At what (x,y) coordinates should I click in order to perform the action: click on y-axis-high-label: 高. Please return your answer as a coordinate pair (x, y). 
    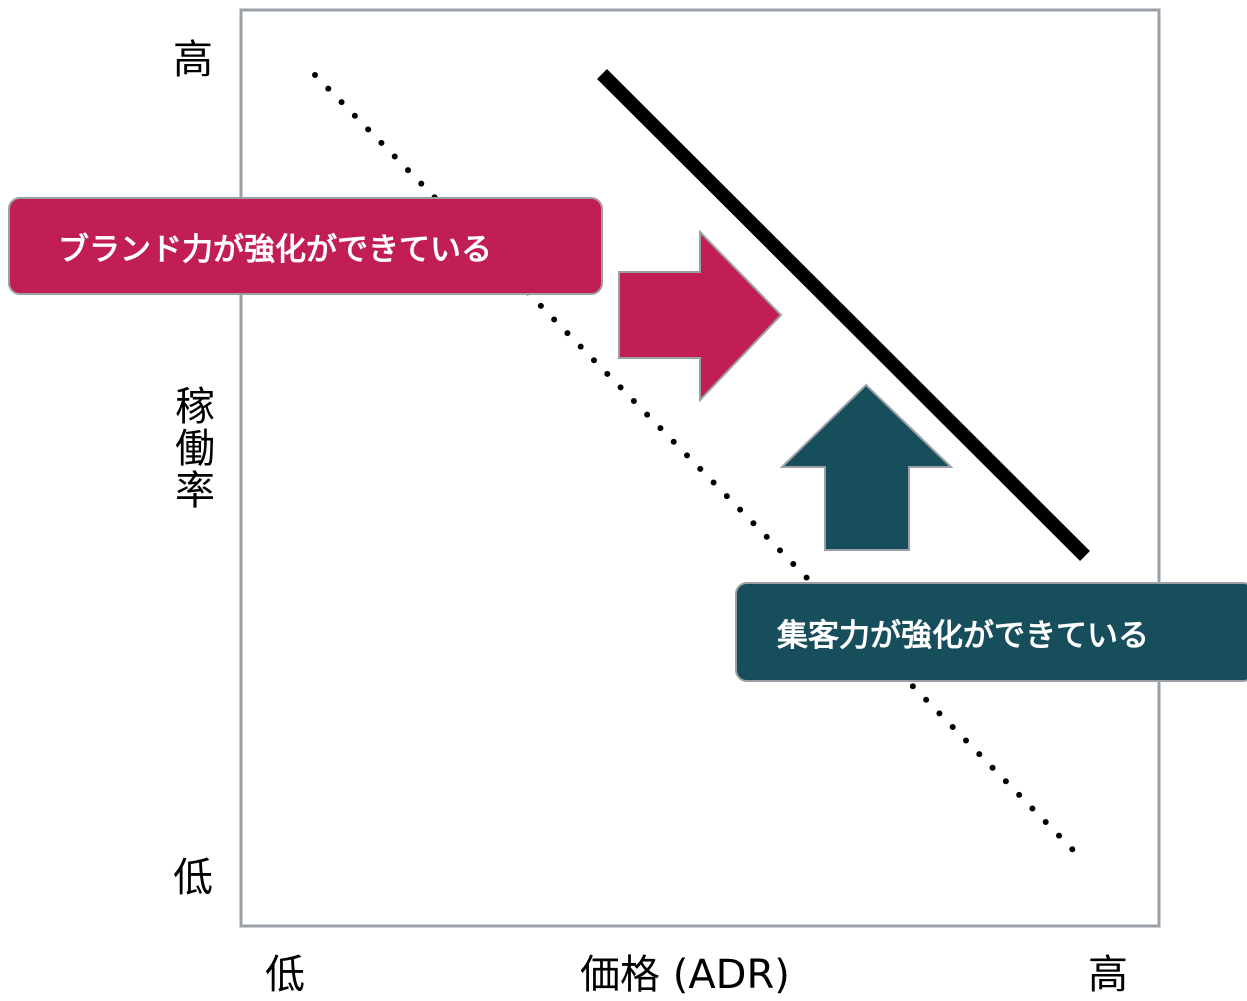
    Looking at the image, I should click on (193, 60).